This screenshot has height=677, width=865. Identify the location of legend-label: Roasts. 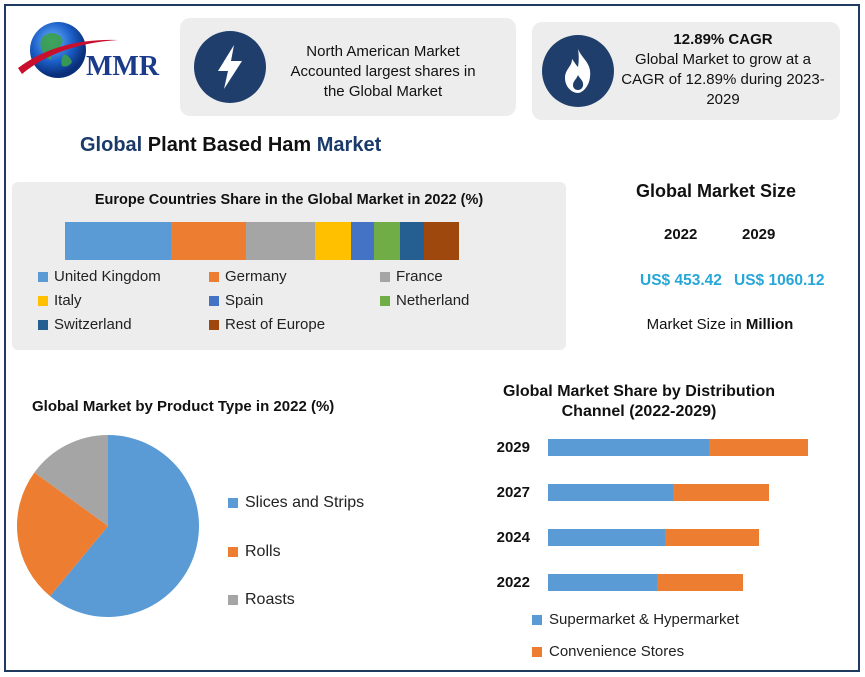
(270, 599).